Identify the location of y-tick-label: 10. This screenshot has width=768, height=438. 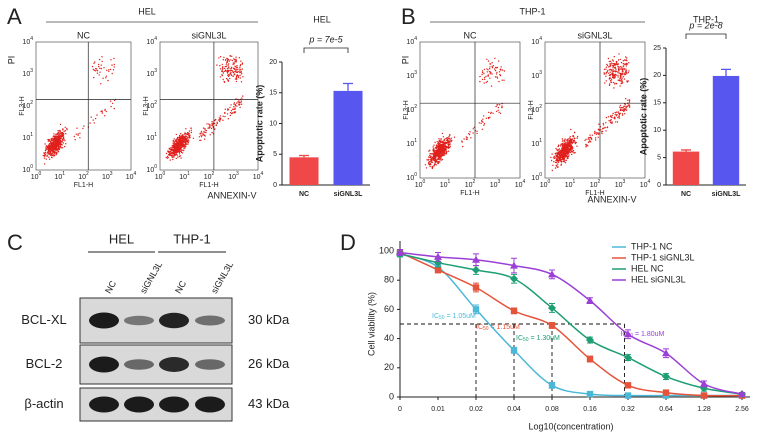
(657, 130).